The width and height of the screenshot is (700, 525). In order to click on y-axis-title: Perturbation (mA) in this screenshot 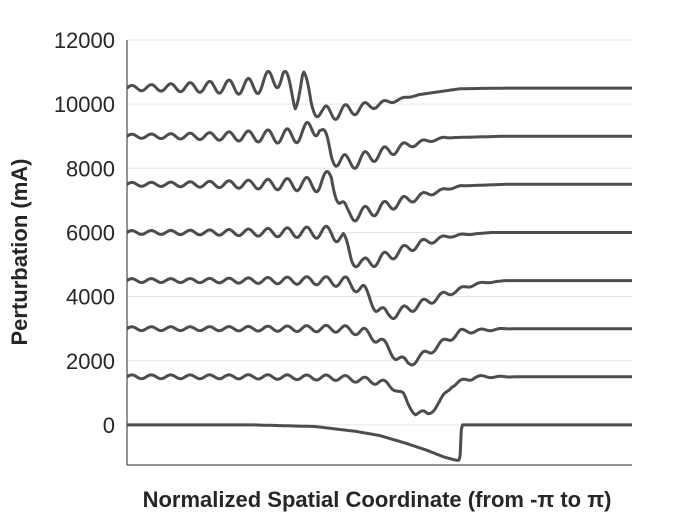, I will do `click(19, 252)`.